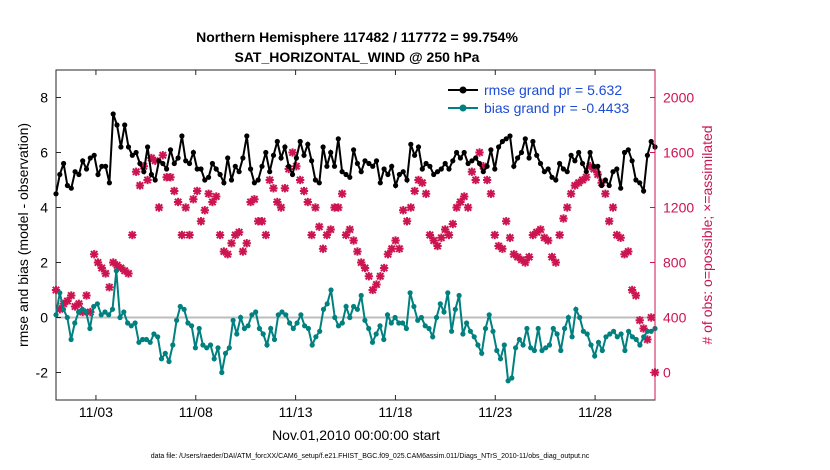 Image resolution: width=830 pixels, height=470 pixels. What do you see at coordinates (553, 90) in the screenshot?
I see `legend-label-rmse: rmse grand pr = 5.632` at bounding box center [553, 90].